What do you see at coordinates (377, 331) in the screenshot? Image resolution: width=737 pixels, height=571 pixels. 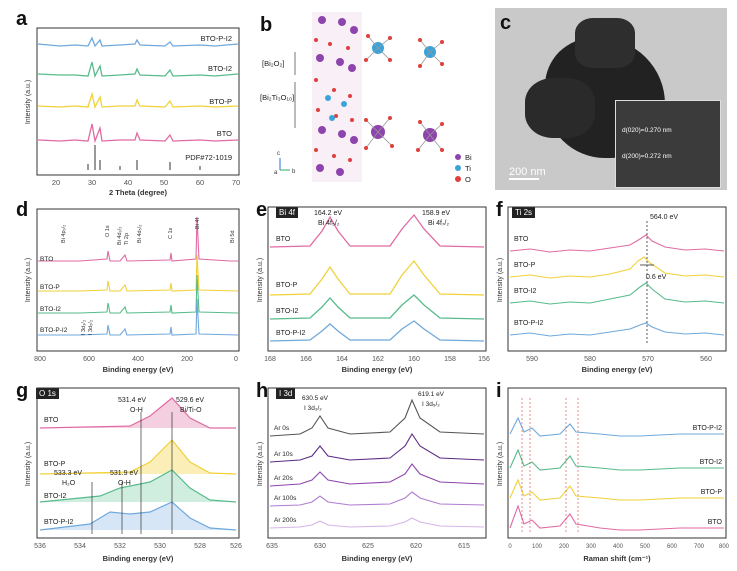 I see `bi4f-curve-bto-p-i2` at bounding box center [377, 331].